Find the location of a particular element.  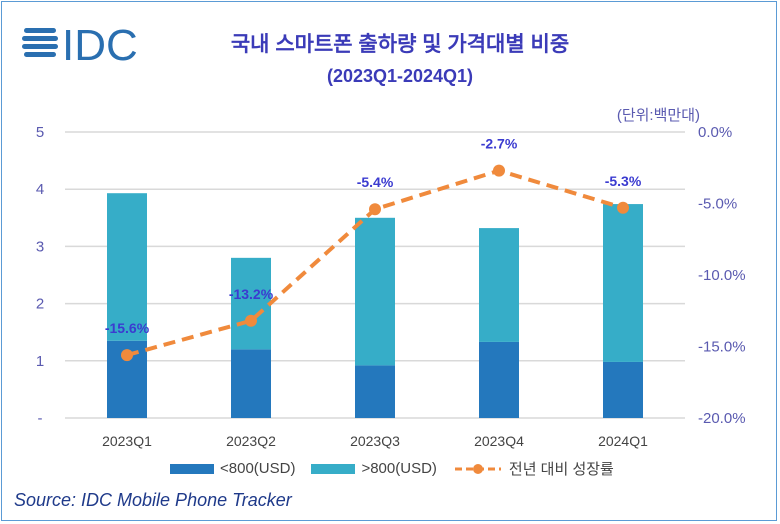

y-left-tick-label: 5 is located at coordinates (40, 132).